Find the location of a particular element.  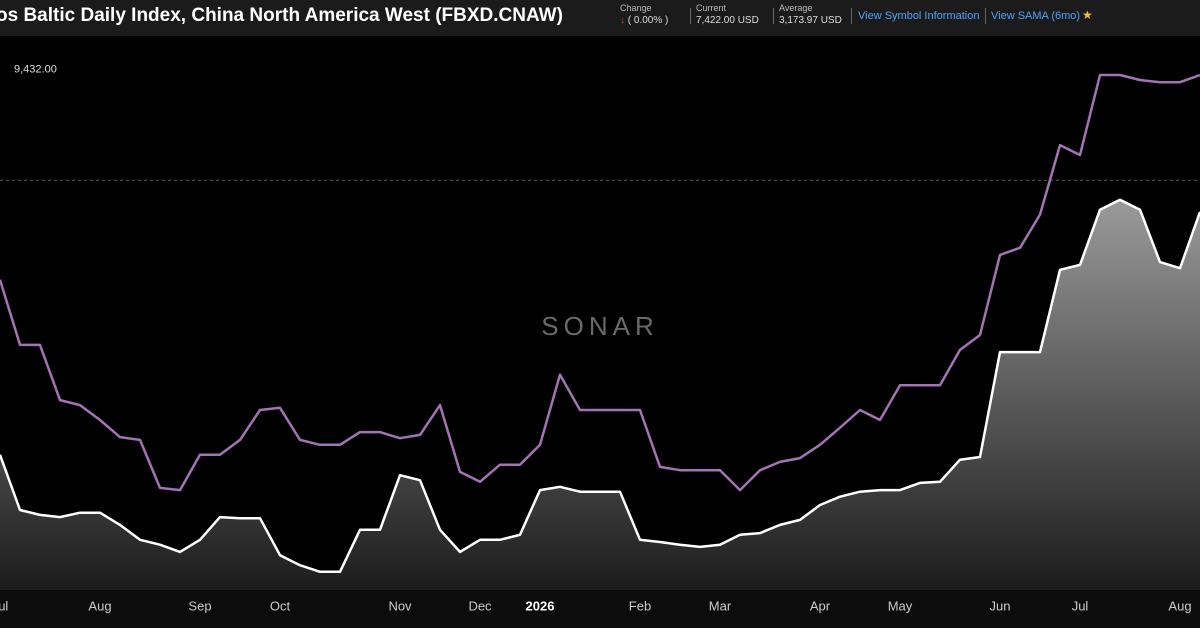

stat-value: 3,173.97 USD is located at coordinates (810, 20).